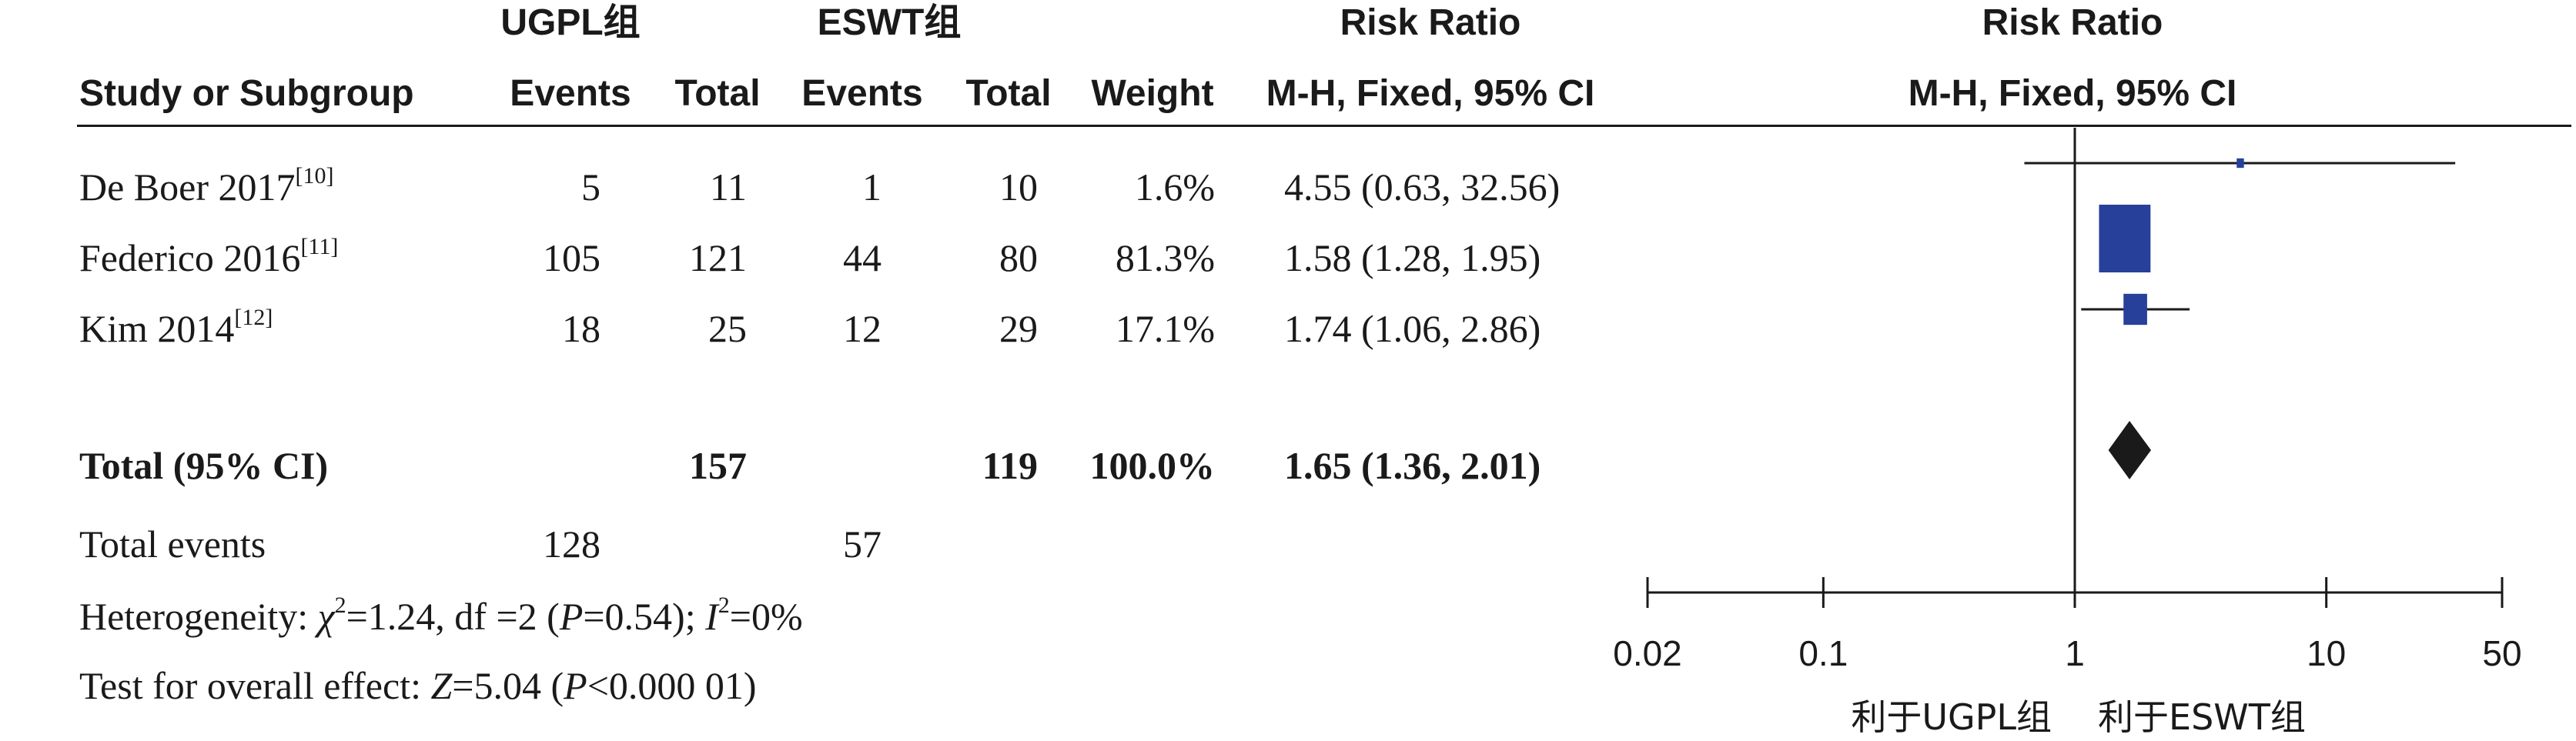  What do you see at coordinates (1018, 328) in the screenshot?
I see `total2-value: 29` at bounding box center [1018, 328].